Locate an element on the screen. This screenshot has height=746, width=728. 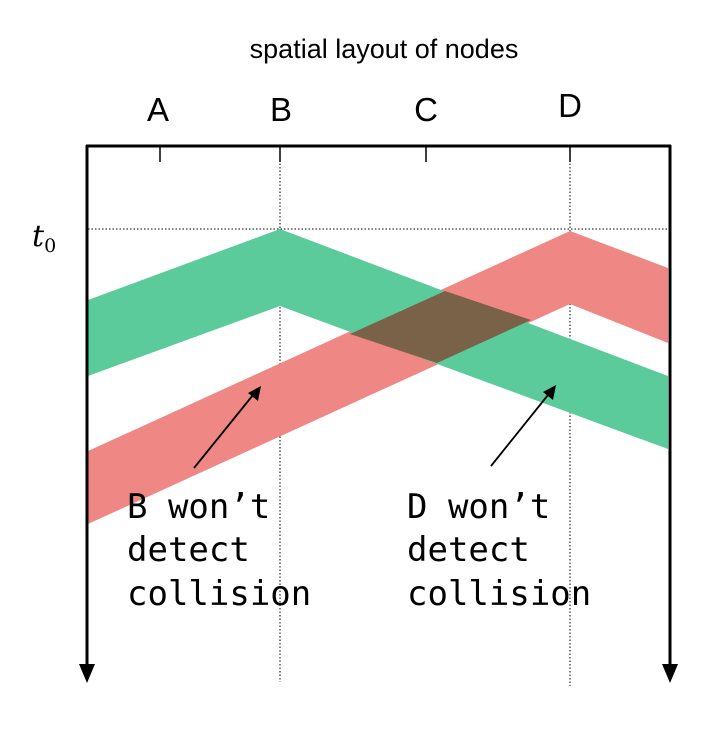
annotation-right-line1: D won’t is located at coordinates (478, 507).